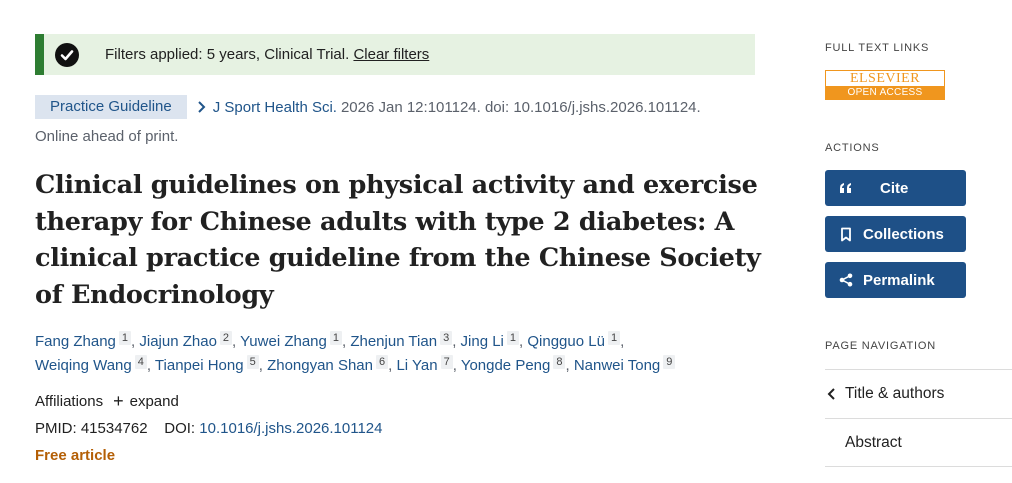  What do you see at coordinates (154, 401) in the screenshot?
I see `expand-label: expand` at bounding box center [154, 401].